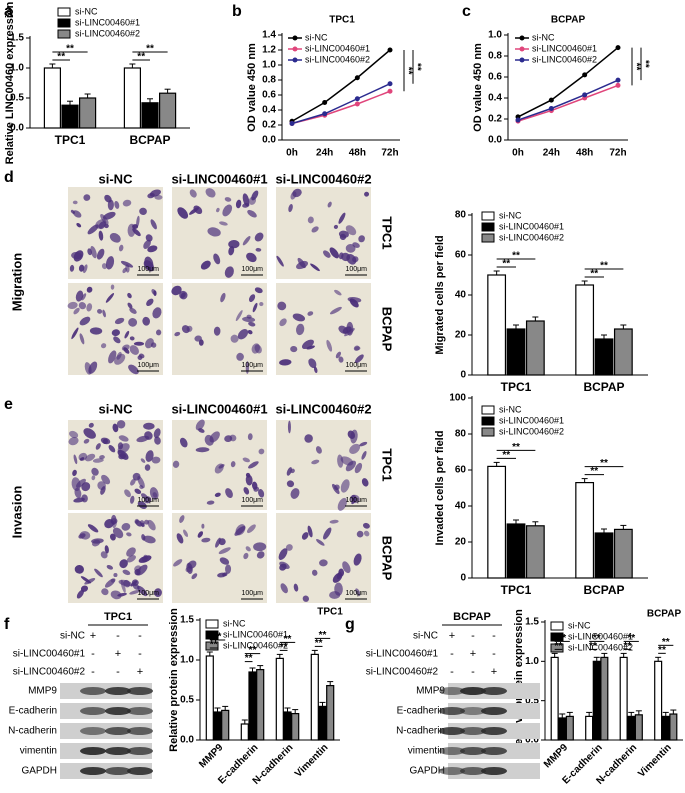 This screenshot has height=793, width=685. What do you see at coordinates (9, 177) in the screenshot?
I see `panel-letter: d` at bounding box center [9, 177].